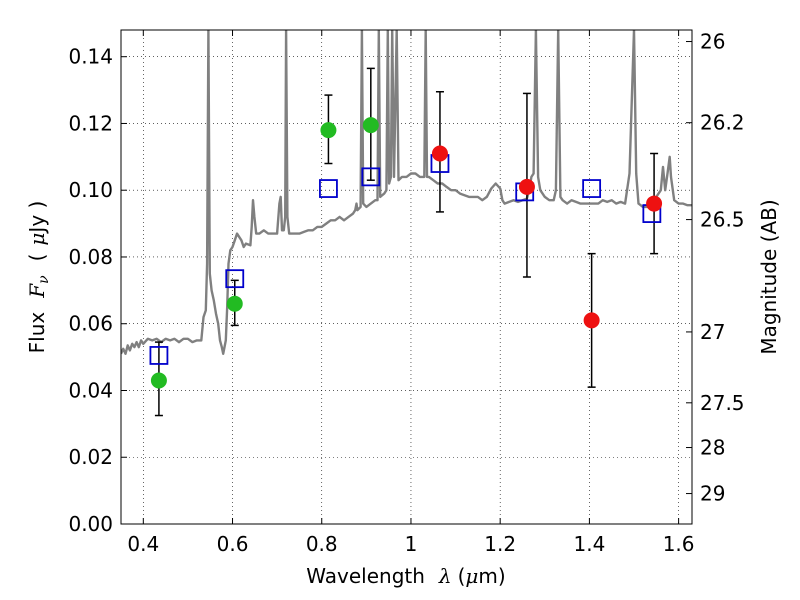 The width and height of the screenshot is (800, 600). I want to click on x-tick-label: 0.6, so click(233, 544).